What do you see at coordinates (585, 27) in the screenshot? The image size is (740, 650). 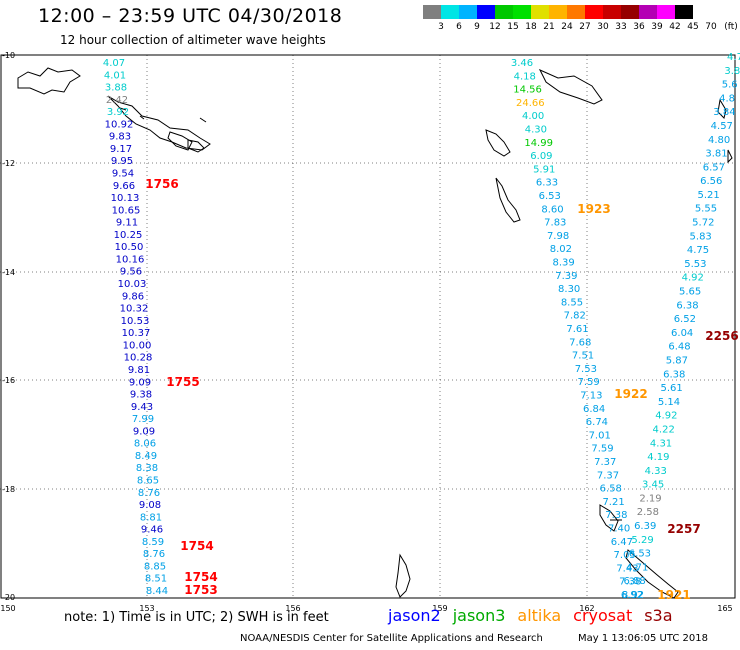 I see `color-scale-label: 27` at bounding box center [585, 27].